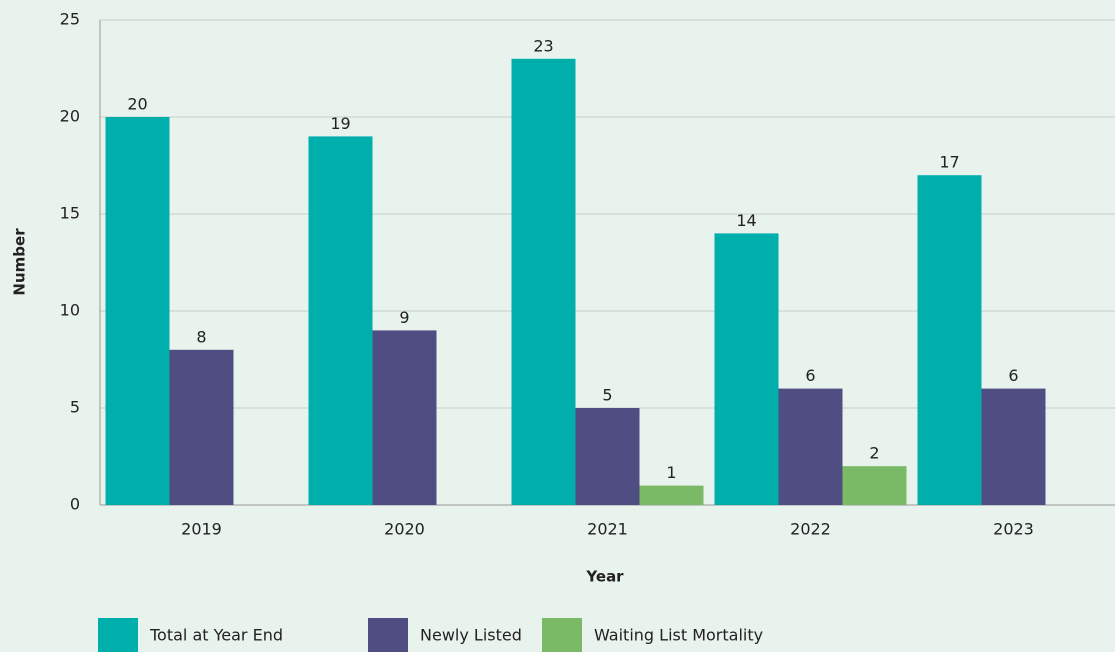 This screenshot has width=1115, height=652. Describe the element at coordinates (216, 635) in the screenshot. I see `legend-label: Total at Year End` at that location.